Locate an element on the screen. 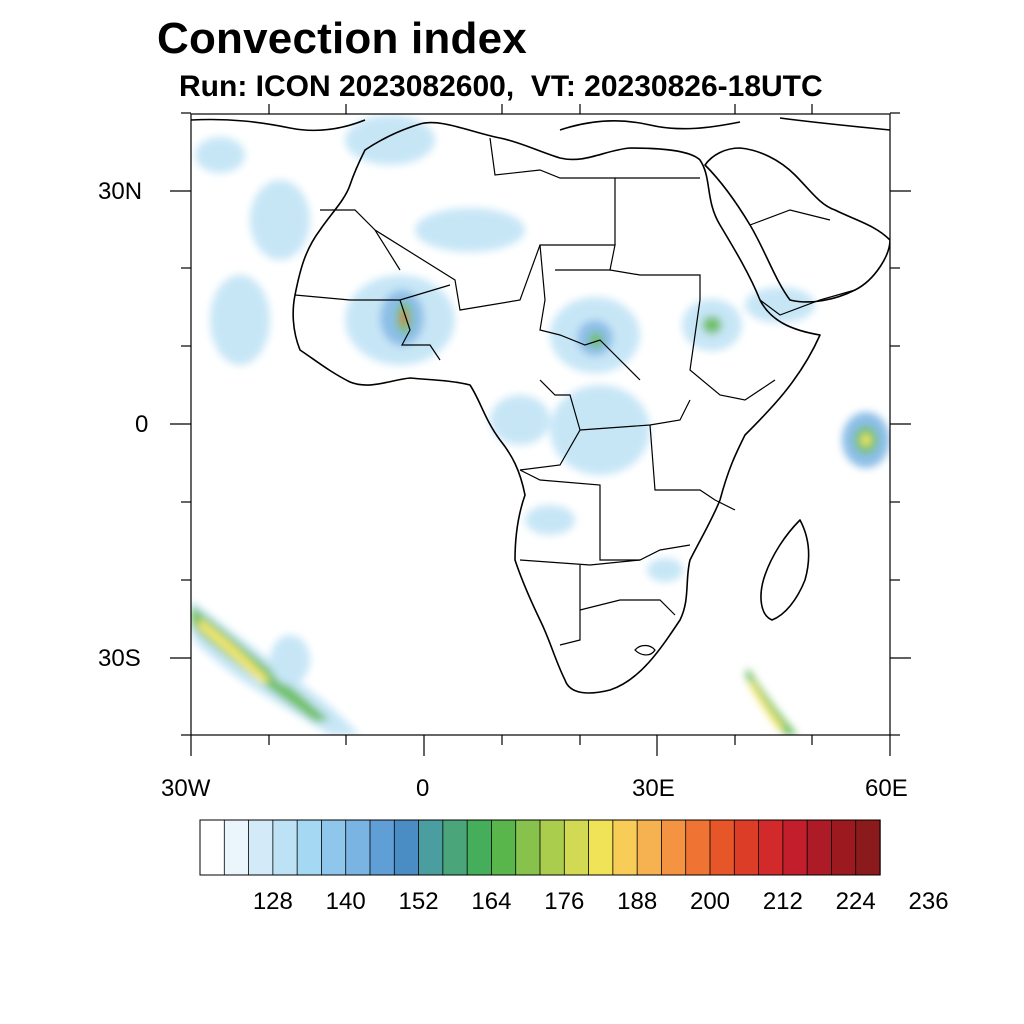 The image size is (1024, 1024). colorbar-frame is located at coordinates (540, 847).